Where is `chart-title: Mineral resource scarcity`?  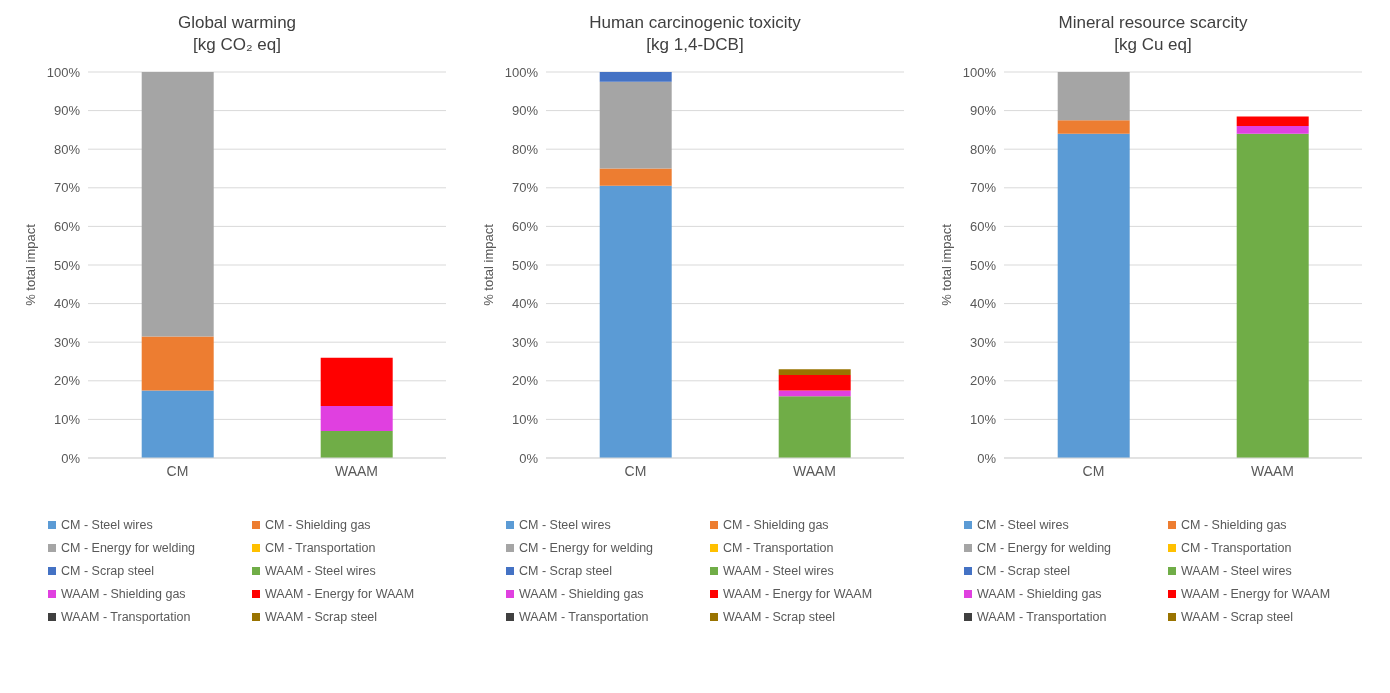
chart-title: Mineral resource scarcity is located at coordinates (1153, 23).